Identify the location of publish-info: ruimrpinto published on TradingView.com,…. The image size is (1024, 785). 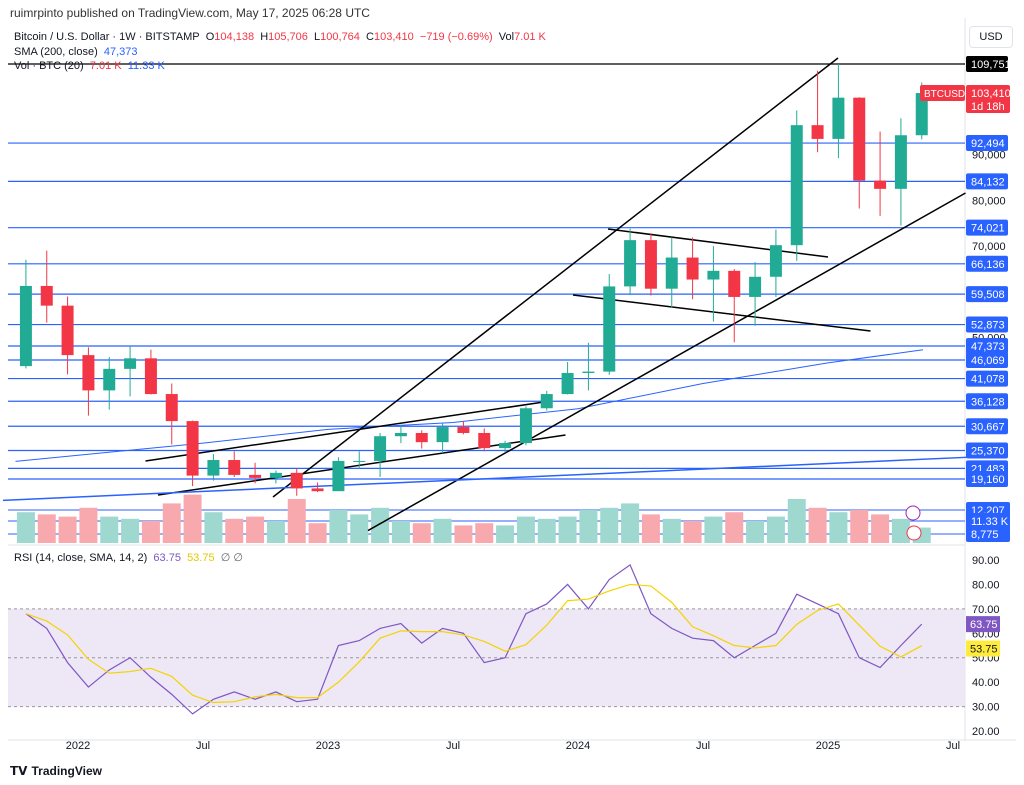
(190, 13).